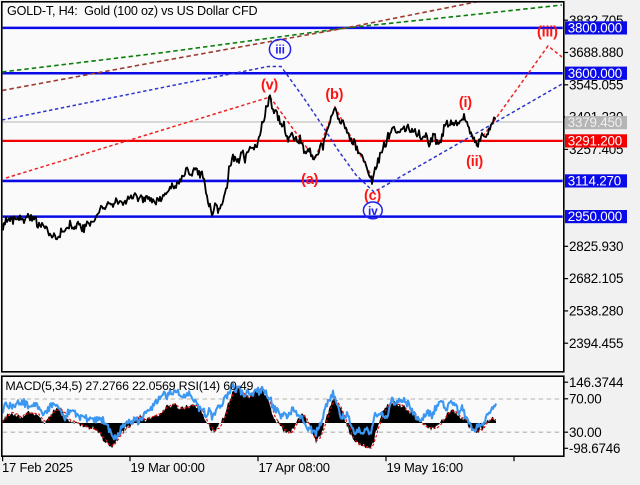 This screenshot has width=640, height=485. I want to click on svg-text: 3114.270, so click(594, 181).